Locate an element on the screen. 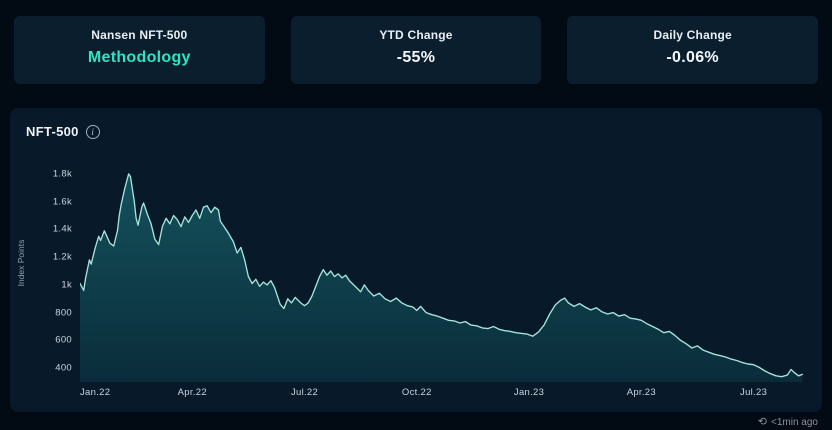 The image size is (832, 430). y-axis: 400 600 800 1k 1.2k 1.4k 1.6k 1.8k is located at coordinates (53, 271).